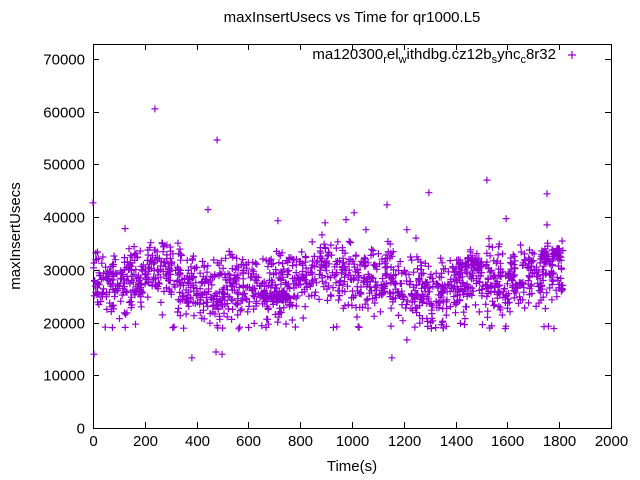 The height and width of the screenshot is (480, 640). Describe the element at coordinates (352, 17) in the screenshot. I see `chart-title: maxInsertUsecs vs Time for qr1000.L5` at that location.